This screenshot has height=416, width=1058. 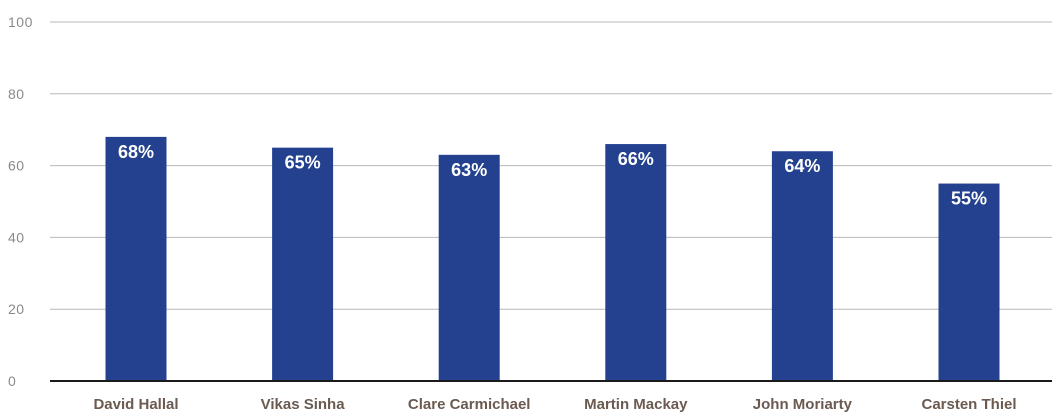 I want to click on y-tick-label: 40, so click(x=16, y=237).